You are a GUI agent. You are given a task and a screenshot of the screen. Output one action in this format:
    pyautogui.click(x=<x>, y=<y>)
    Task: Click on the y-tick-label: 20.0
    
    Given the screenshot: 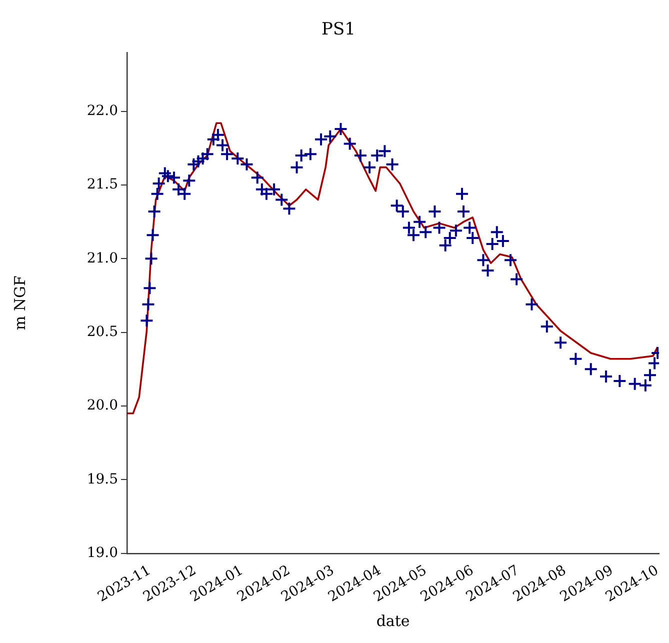 What is the action you would take?
    pyautogui.click(x=102, y=406)
    